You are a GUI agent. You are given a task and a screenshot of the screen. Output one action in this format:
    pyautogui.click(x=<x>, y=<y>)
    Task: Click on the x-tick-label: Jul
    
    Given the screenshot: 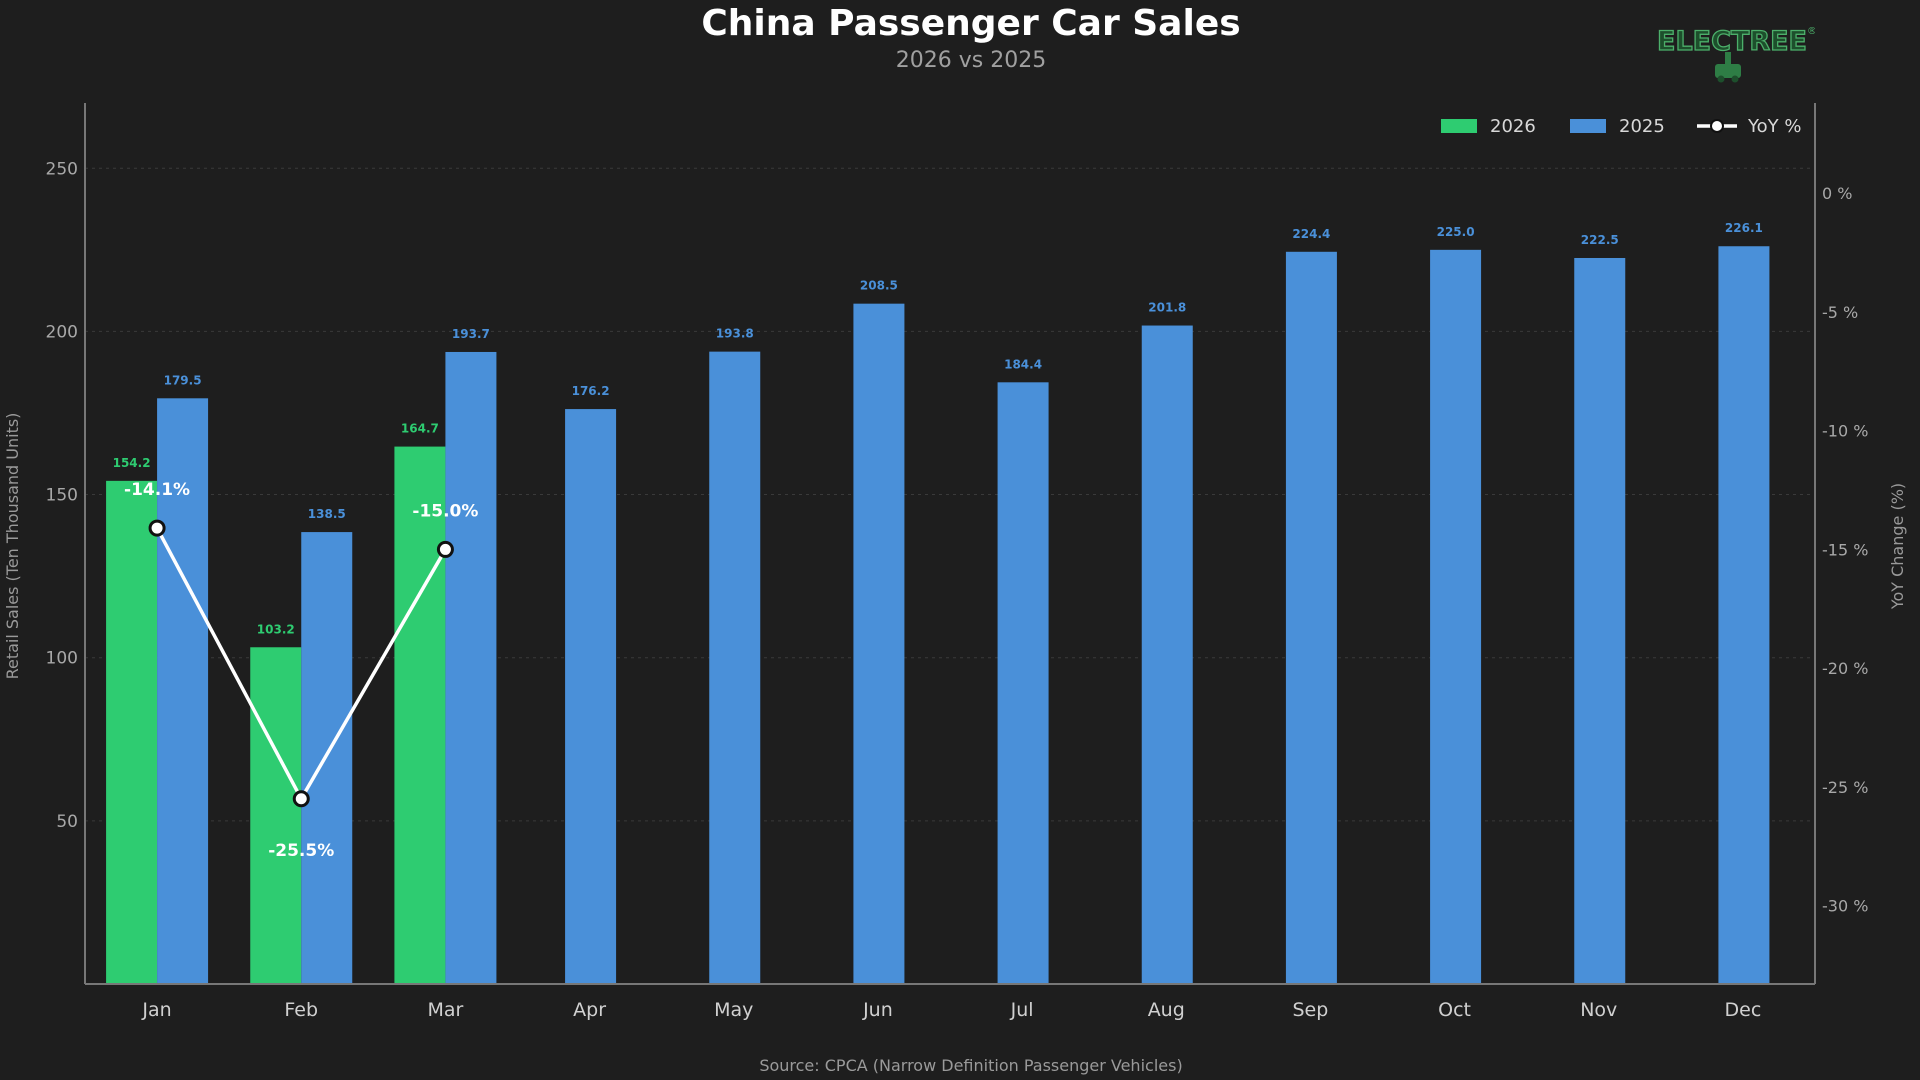 What is the action you would take?
    pyautogui.click(x=1022, y=1010)
    